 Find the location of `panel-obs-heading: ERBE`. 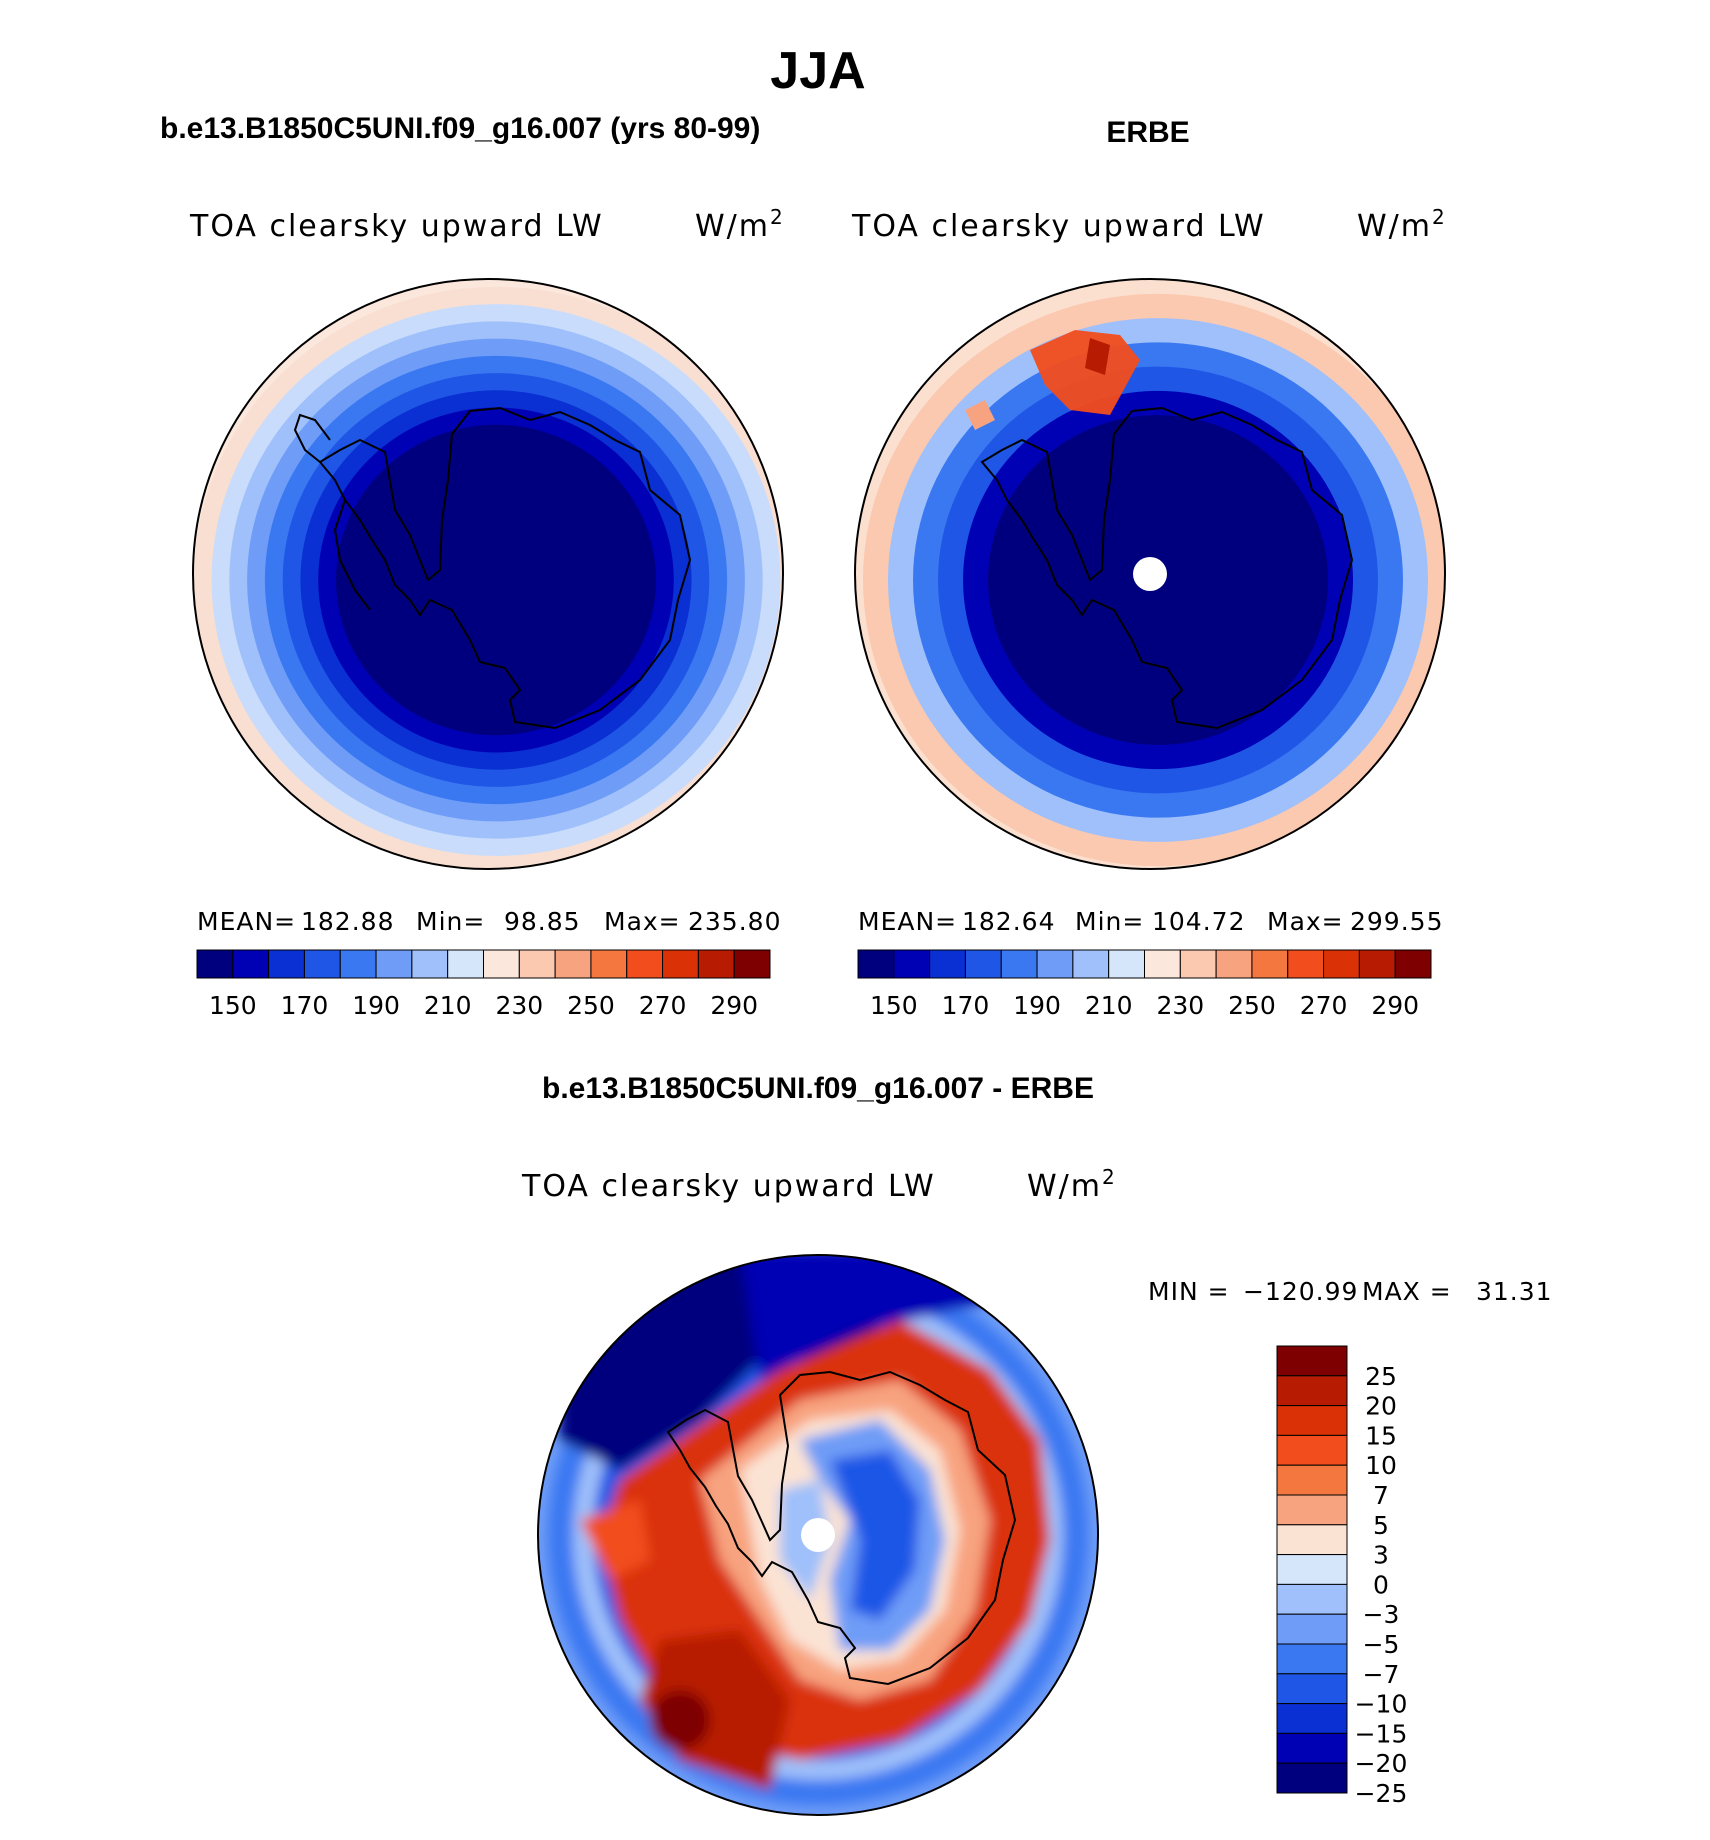

panel-obs-heading: ERBE is located at coordinates (1147, 132).